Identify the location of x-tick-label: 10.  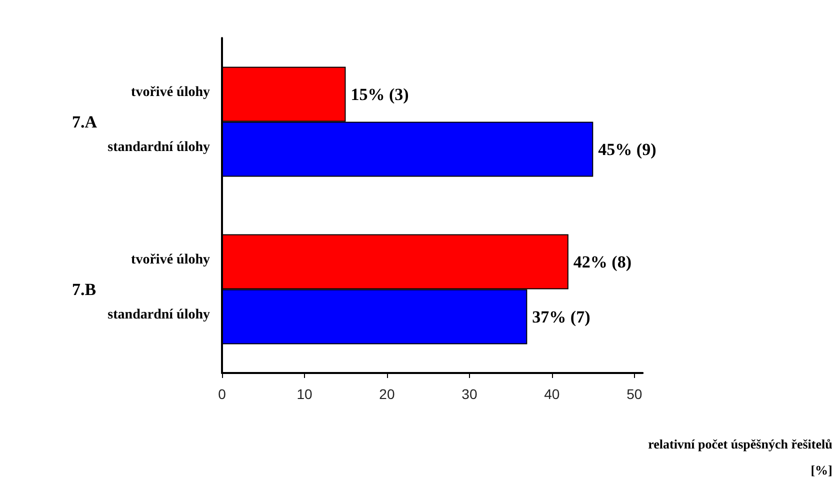
(304, 394).